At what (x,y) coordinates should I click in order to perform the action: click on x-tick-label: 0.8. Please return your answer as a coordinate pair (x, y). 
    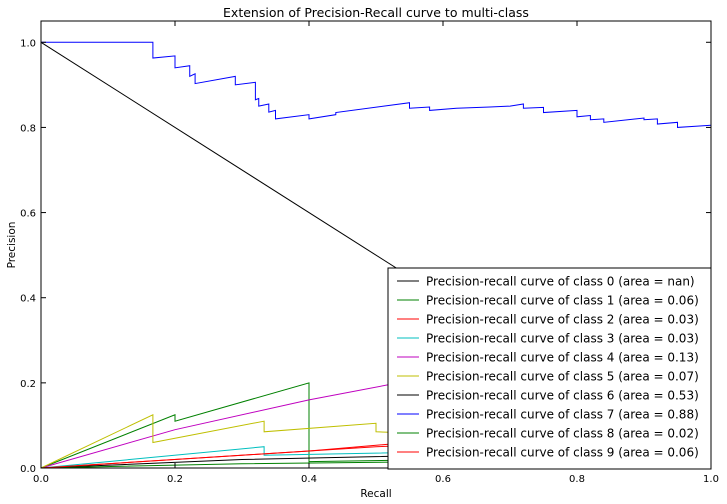
    Looking at the image, I should click on (577, 479).